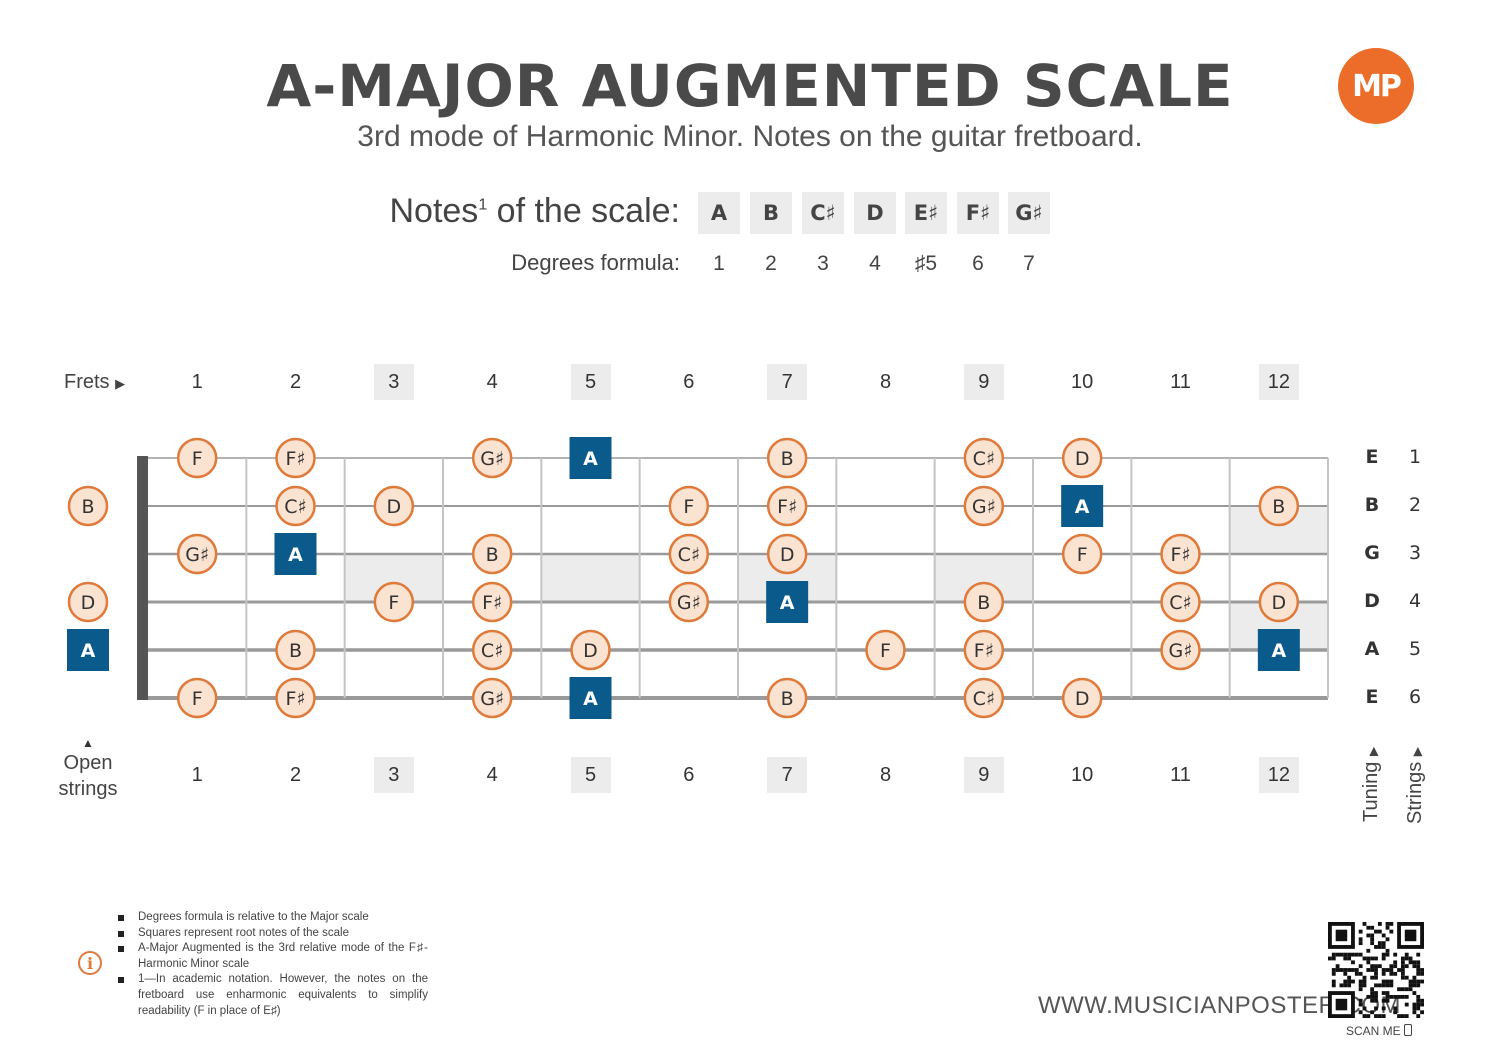 The width and height of the screenshot is (1500, 1061). I want to click on string-tuning-label: A, so click(1372, 649).